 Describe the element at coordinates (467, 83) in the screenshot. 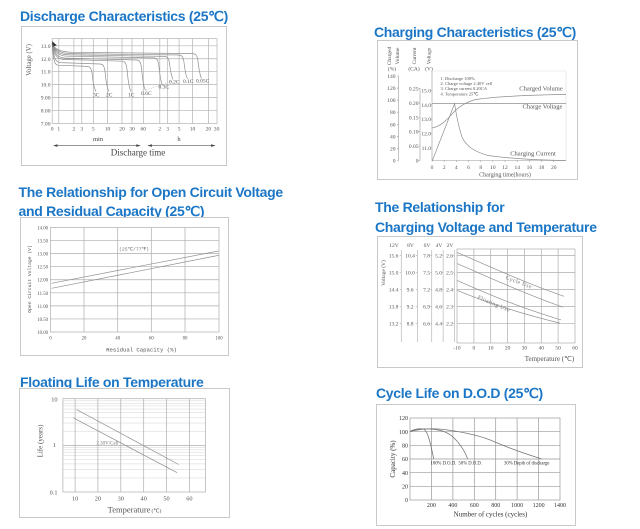

I see `svg-text: 2. Charge voltage 2.40V cell` at that location.